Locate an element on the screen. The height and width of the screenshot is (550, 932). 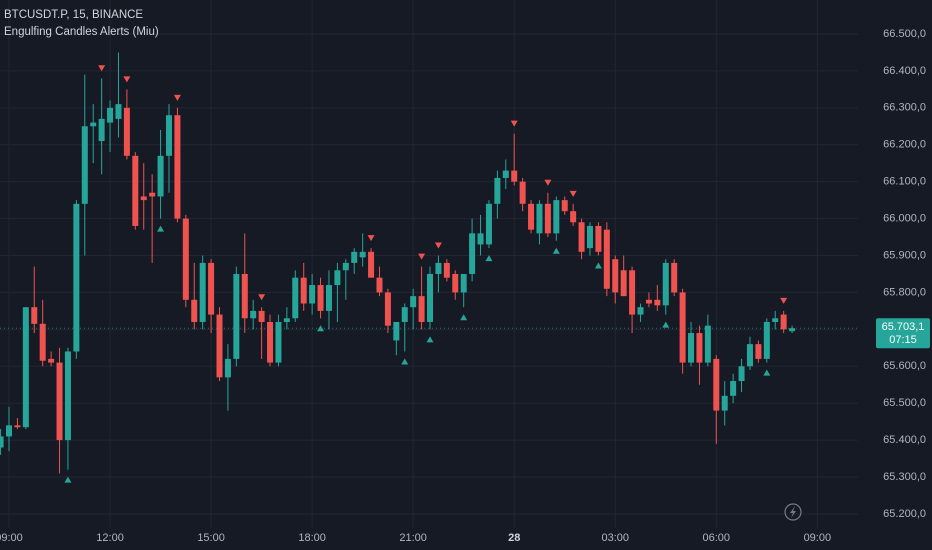
chart-subtitle: Engulfing Candles Alerts (Miu) is located at coordinates (81, 32).